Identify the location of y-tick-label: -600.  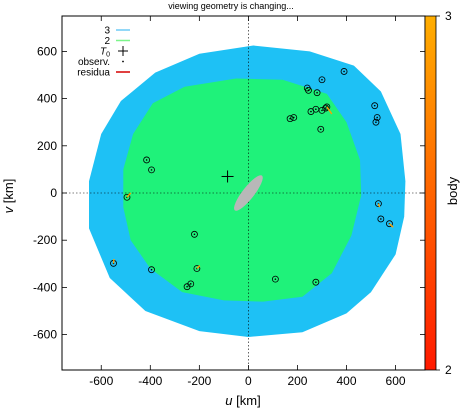
(45, 335).